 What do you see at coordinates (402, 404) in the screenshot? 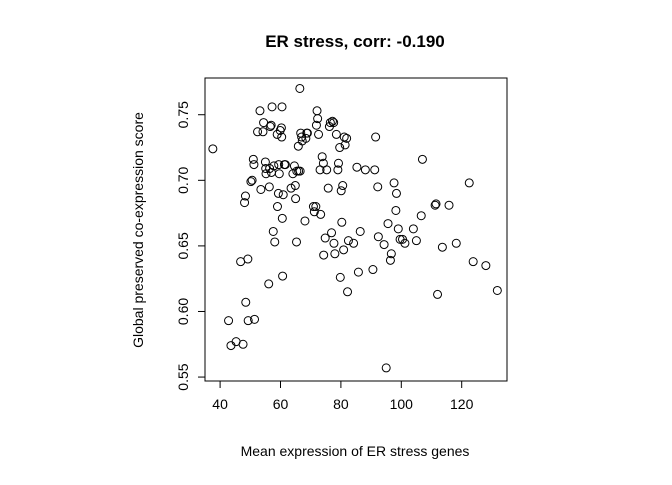
I see `x-tick-label: 100` at bounding box center [402, 404].